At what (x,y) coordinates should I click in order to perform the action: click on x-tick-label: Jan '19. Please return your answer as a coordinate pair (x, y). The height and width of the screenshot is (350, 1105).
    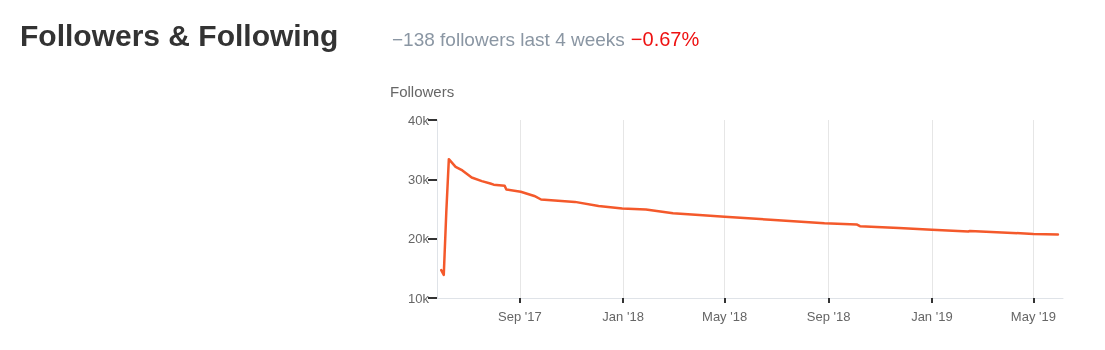
    Looking at the image, I should click on (932, 316).